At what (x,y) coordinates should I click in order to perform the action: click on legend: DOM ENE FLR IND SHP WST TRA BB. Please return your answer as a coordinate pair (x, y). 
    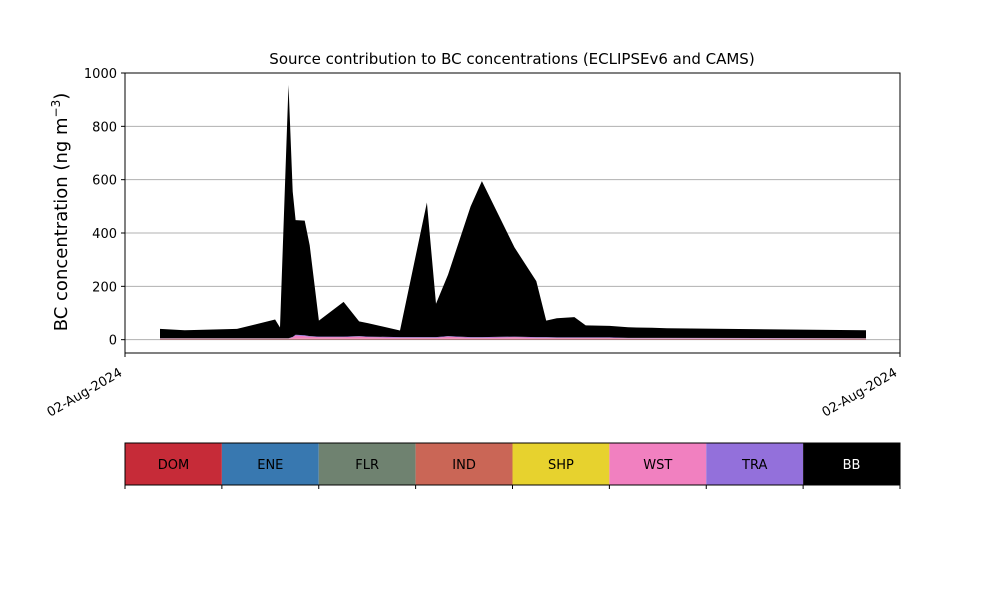
    Looking at the image, I should click on (512, 466).